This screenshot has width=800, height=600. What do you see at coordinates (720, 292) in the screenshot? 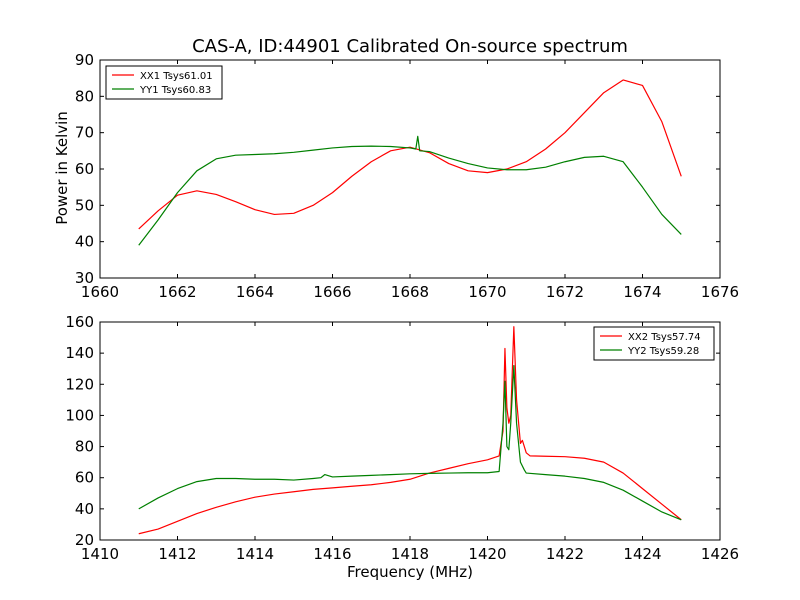
I see `top-xtick-label: 1676` at bounding box center [720, 292].